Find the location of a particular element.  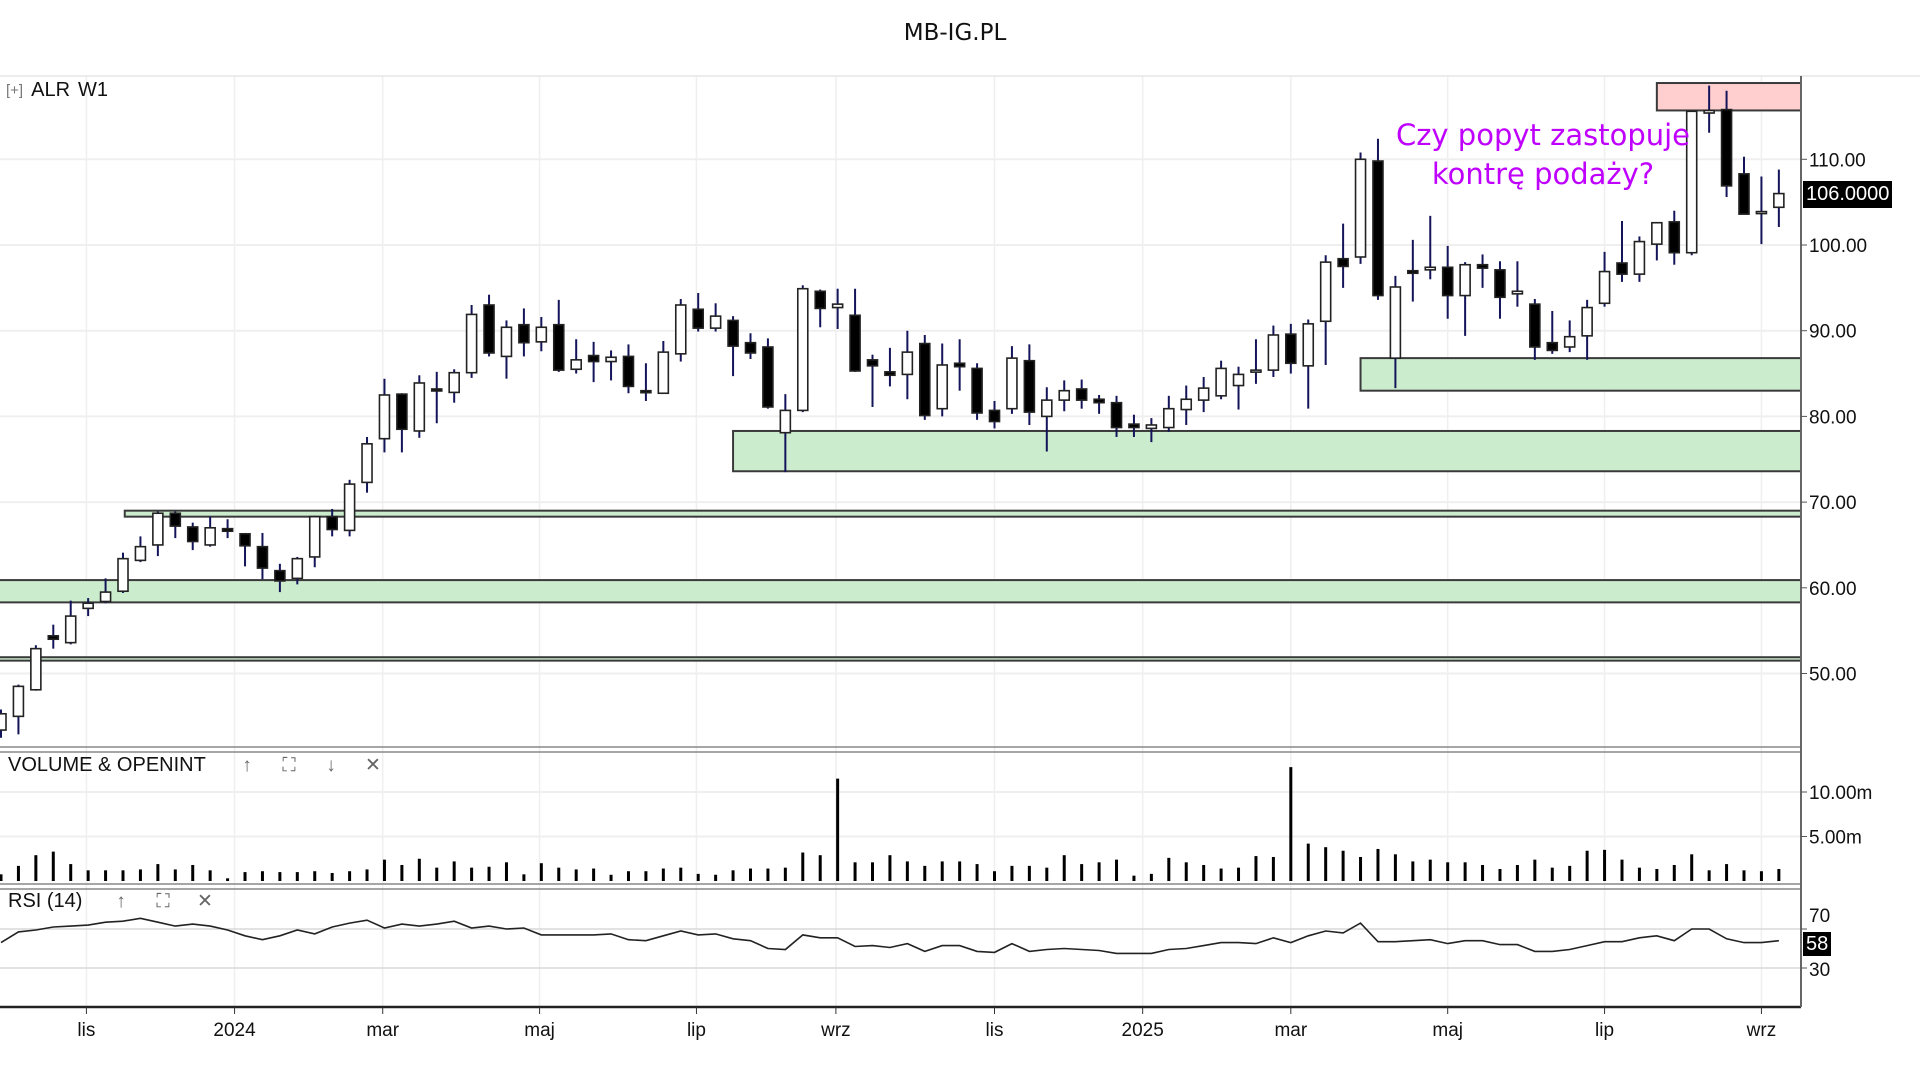

volume-pane-title: VOLUME & OPENINT is located at coordinates (107, 765).